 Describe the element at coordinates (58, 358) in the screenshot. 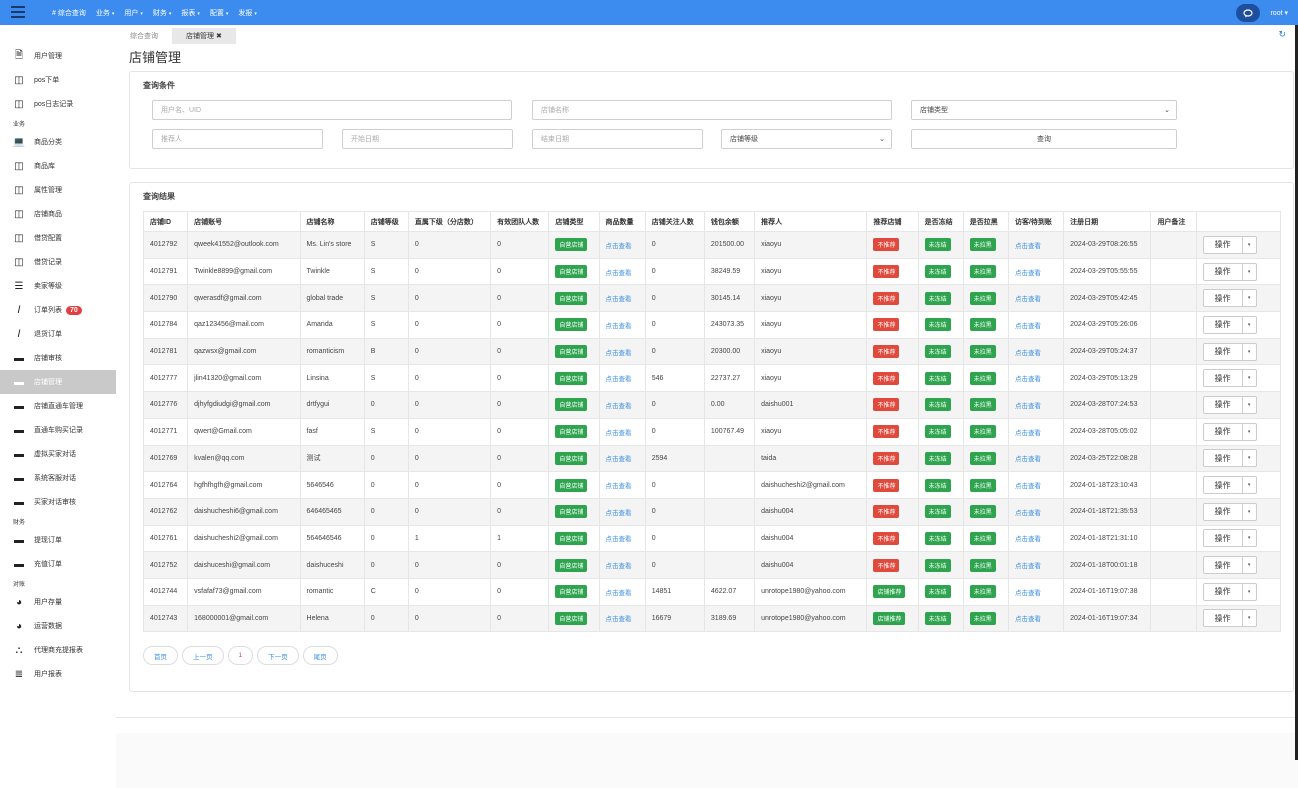

I see `sidebar-item: ▬ 店铺审核` at that location.